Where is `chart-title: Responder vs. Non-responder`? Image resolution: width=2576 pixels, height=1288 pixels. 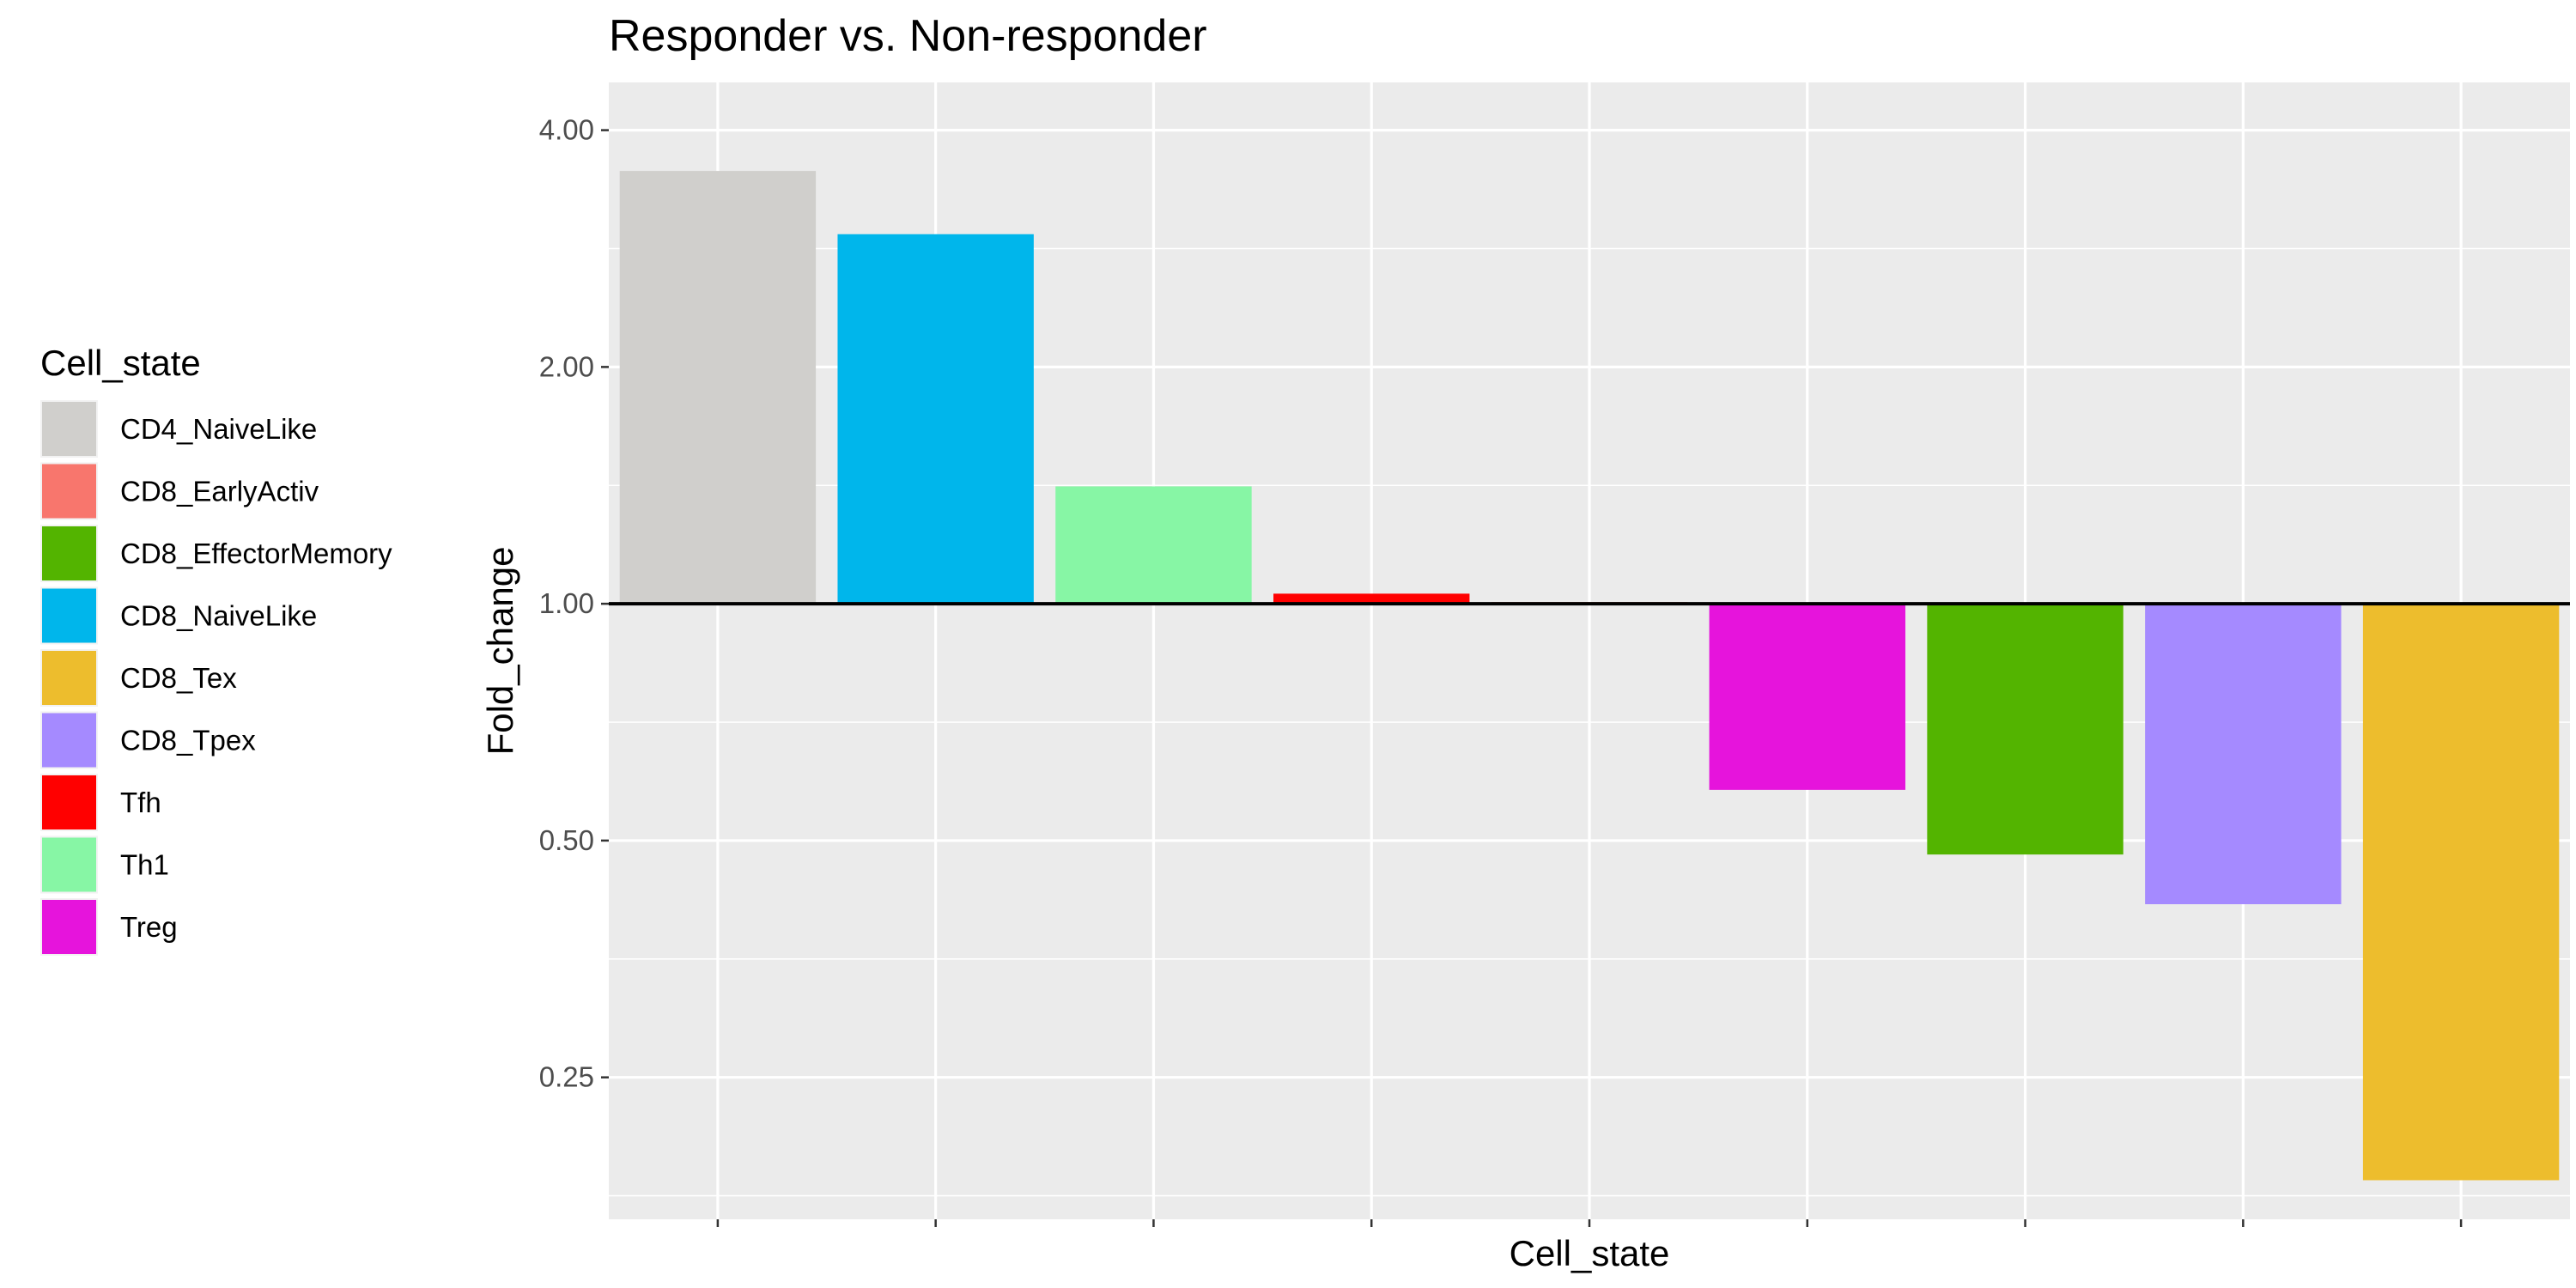 chart-title: Responder vs. Non-responder is located at coordinates (908, 36).